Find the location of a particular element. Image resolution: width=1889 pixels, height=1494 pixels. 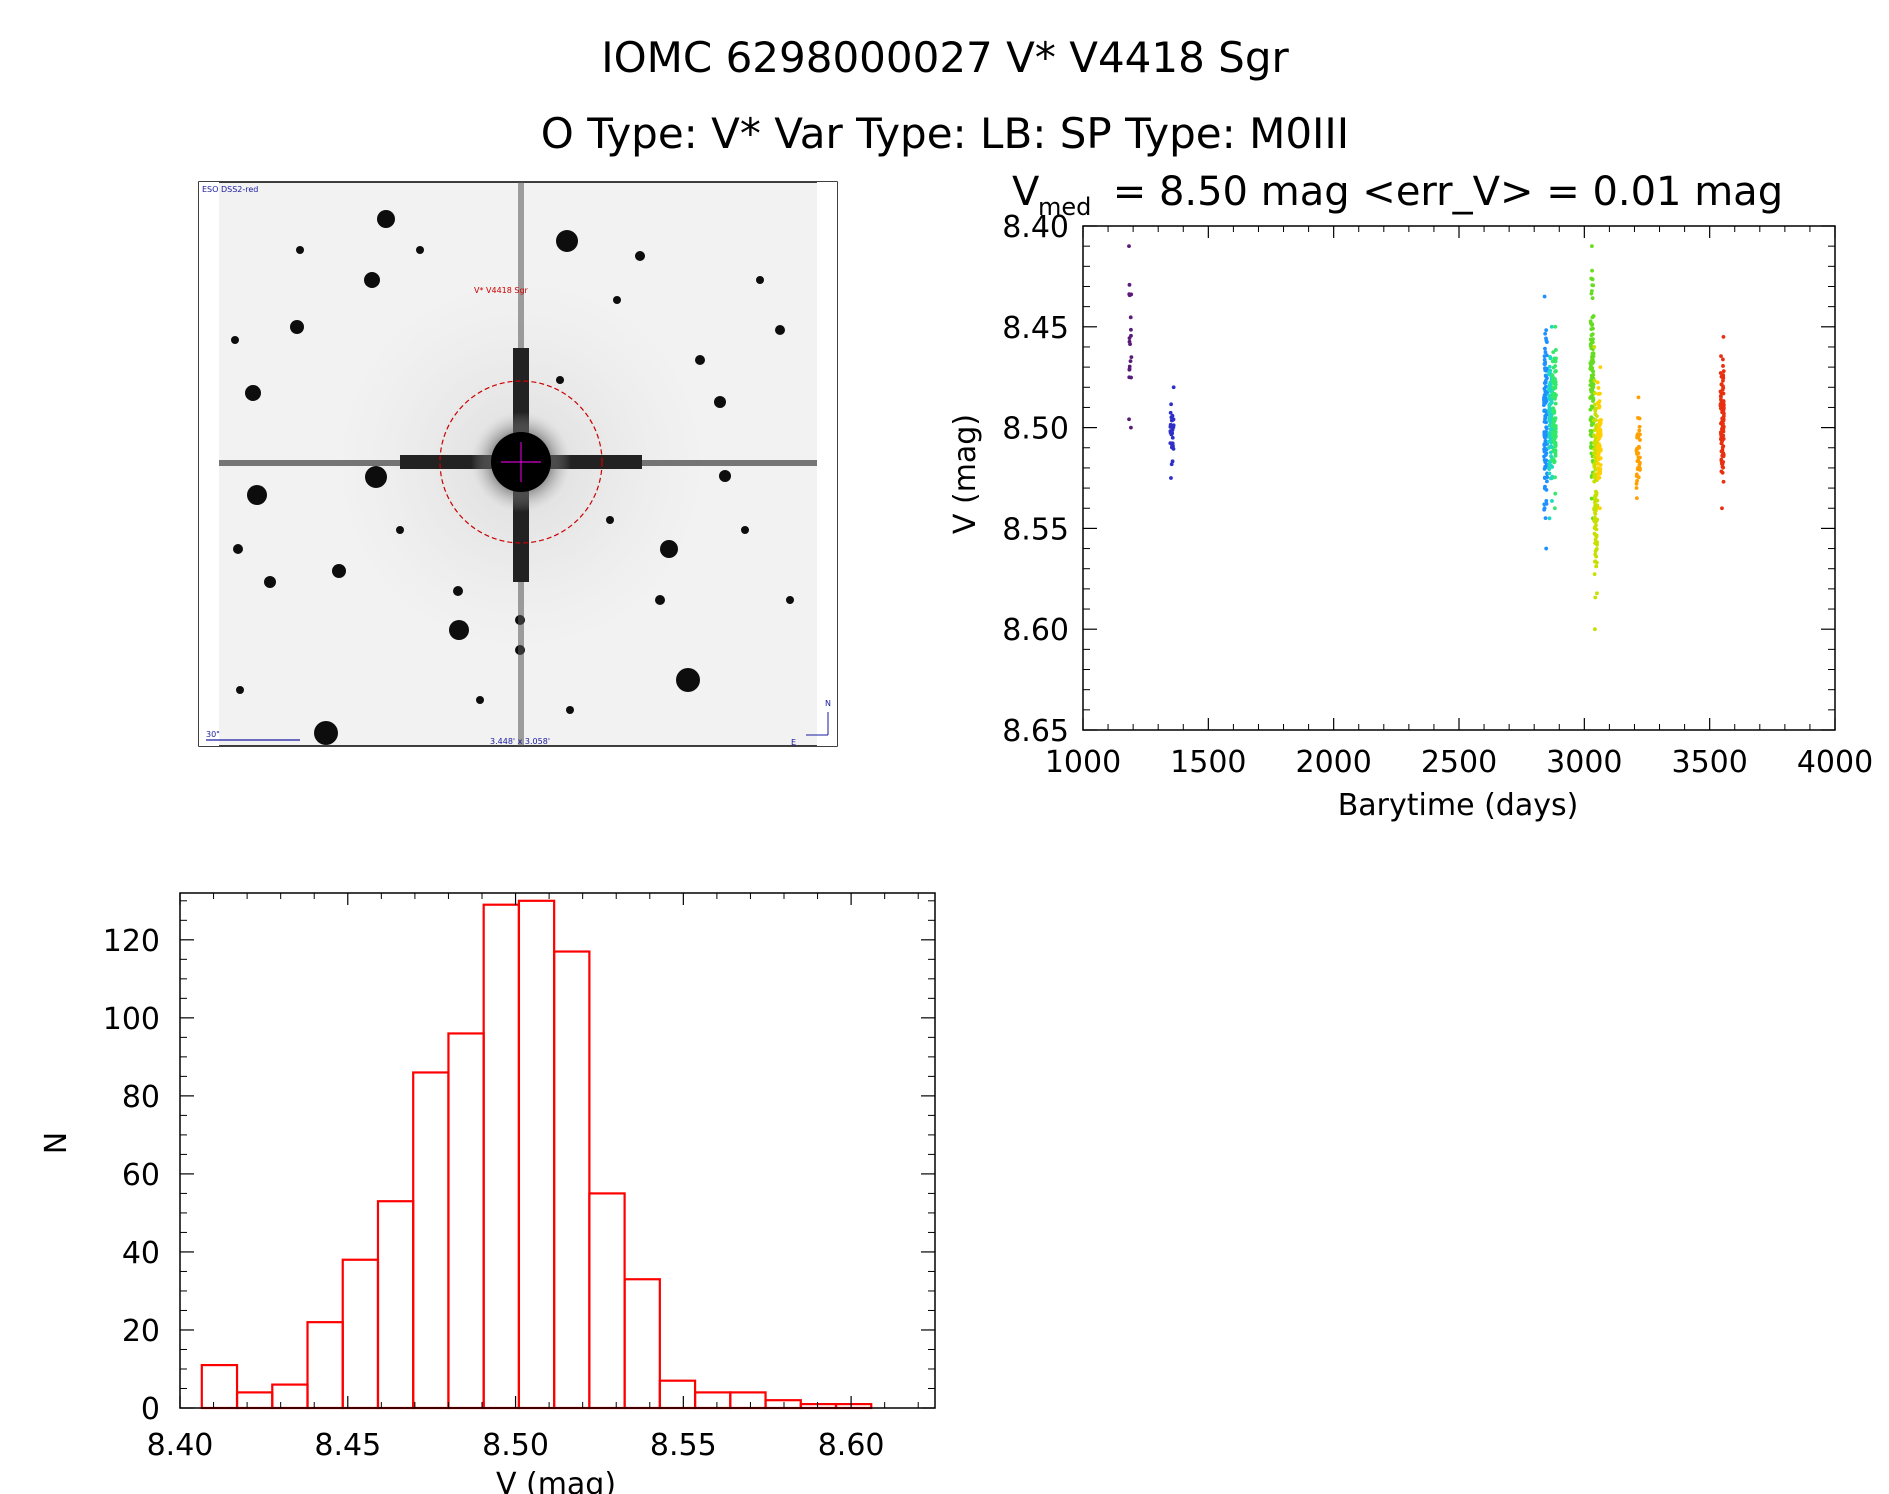

survey-label: ESO DSS2-red is located at coordinates (230, 189).